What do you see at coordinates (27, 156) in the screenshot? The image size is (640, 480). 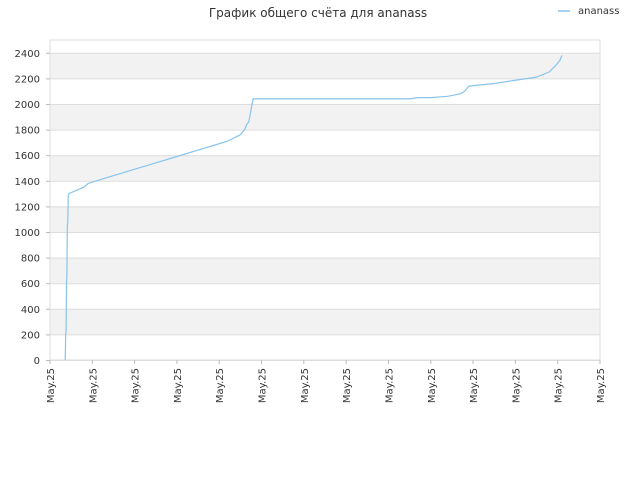 I see `y-tick-label: 1600` at bounding box center [27, 156].